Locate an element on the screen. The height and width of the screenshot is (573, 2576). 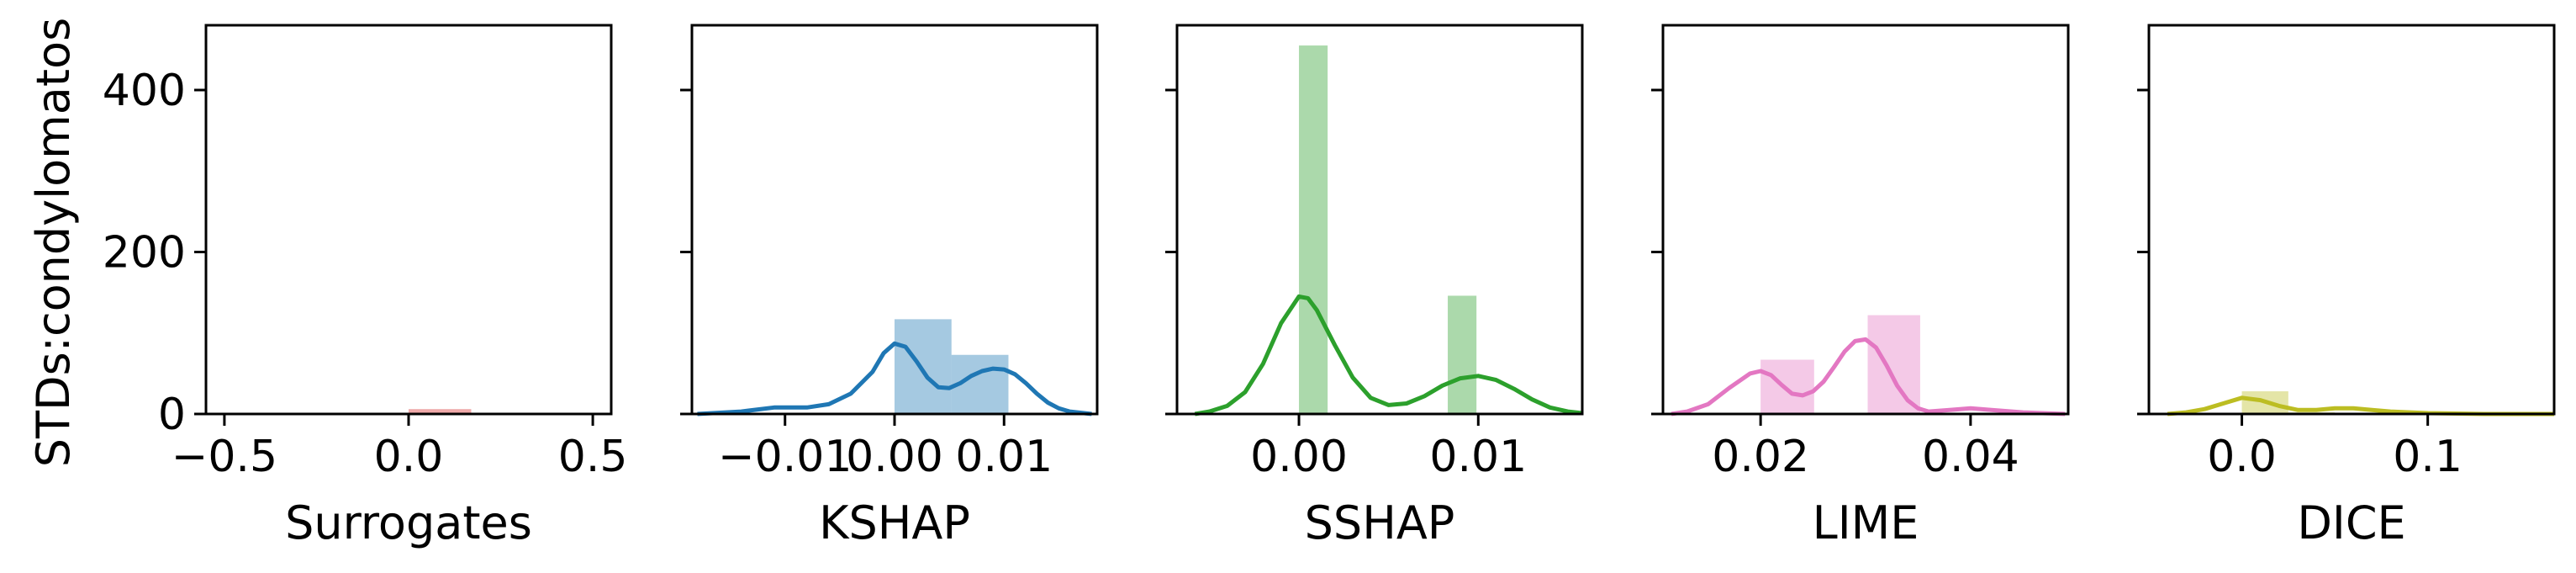
kshap-kde-line is located at coordinates (894, 378).